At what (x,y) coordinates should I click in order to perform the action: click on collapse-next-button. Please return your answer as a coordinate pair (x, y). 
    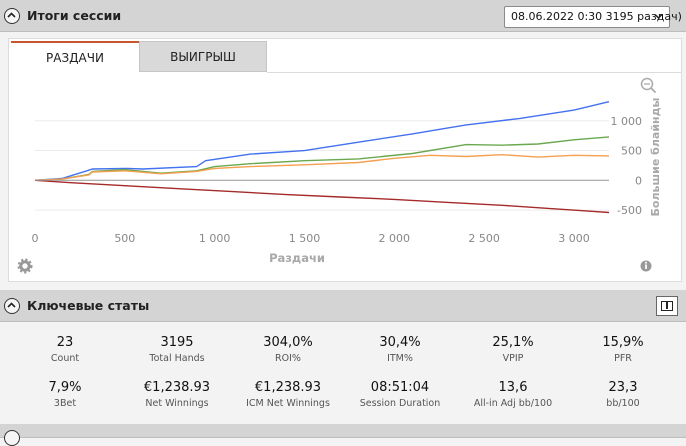
    Looking at the image, I should click on (12, 438).